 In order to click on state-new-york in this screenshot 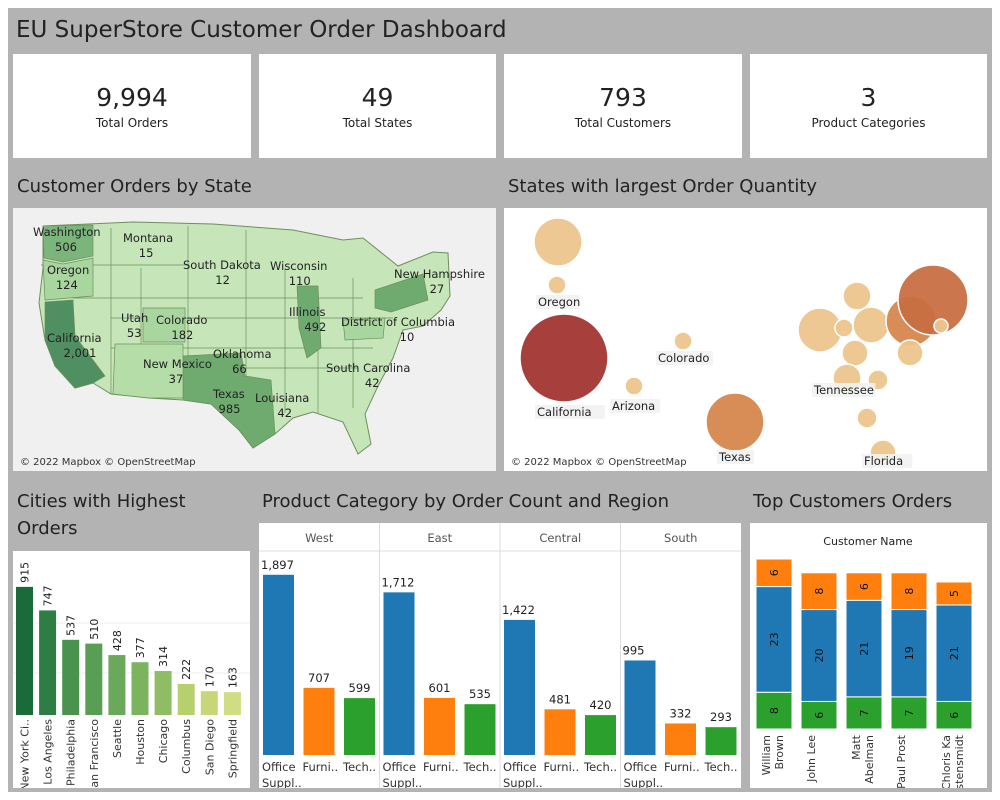, I will do `click(401, 293)`.